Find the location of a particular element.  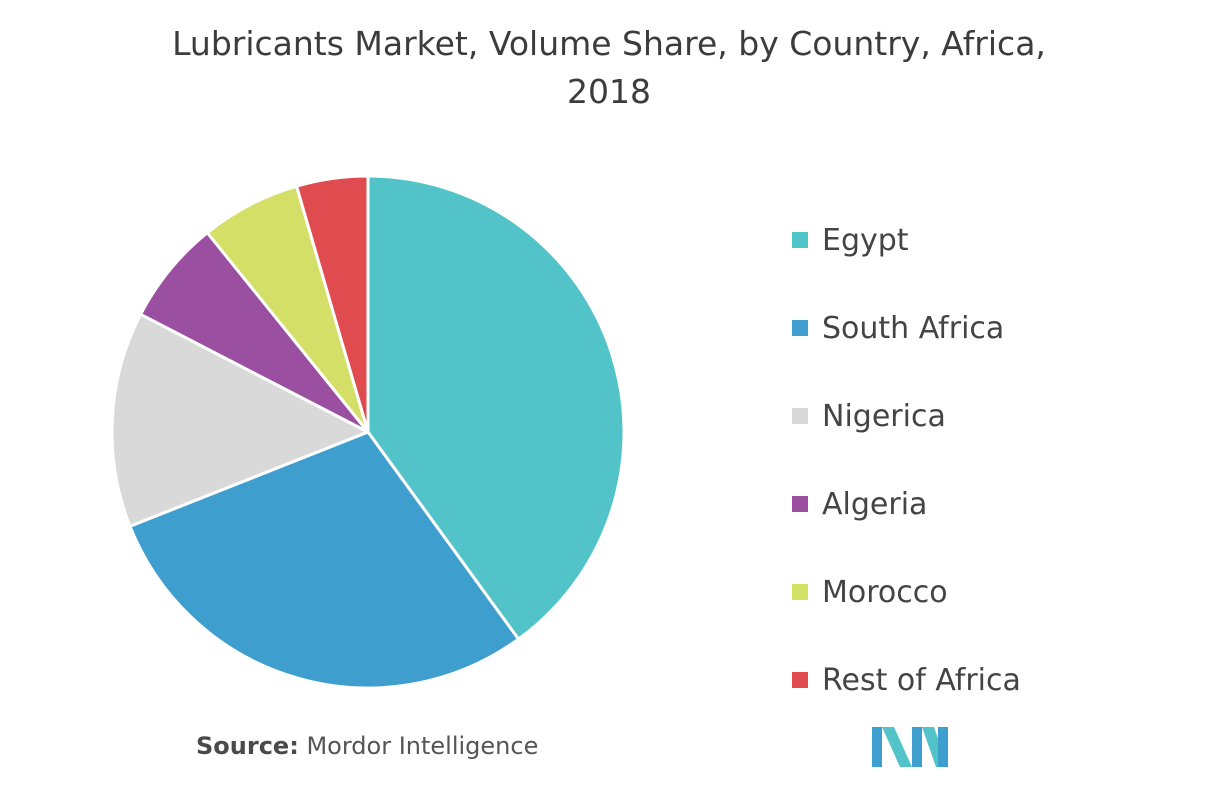

legend-swatch-egypt is located at coordinates (800, 240).